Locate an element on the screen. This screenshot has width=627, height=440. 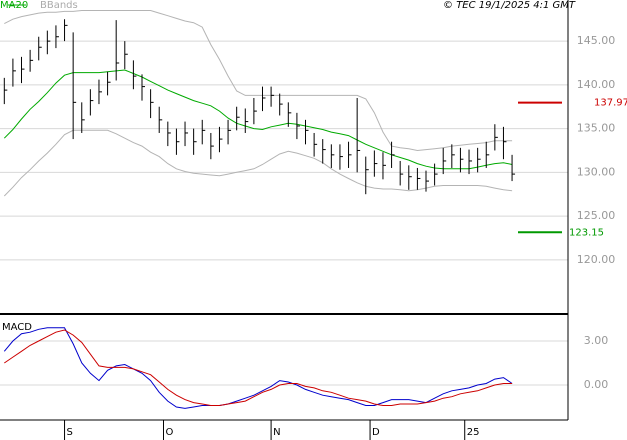
y-tick-label: 135.00 is located at coordinates (596, 128).